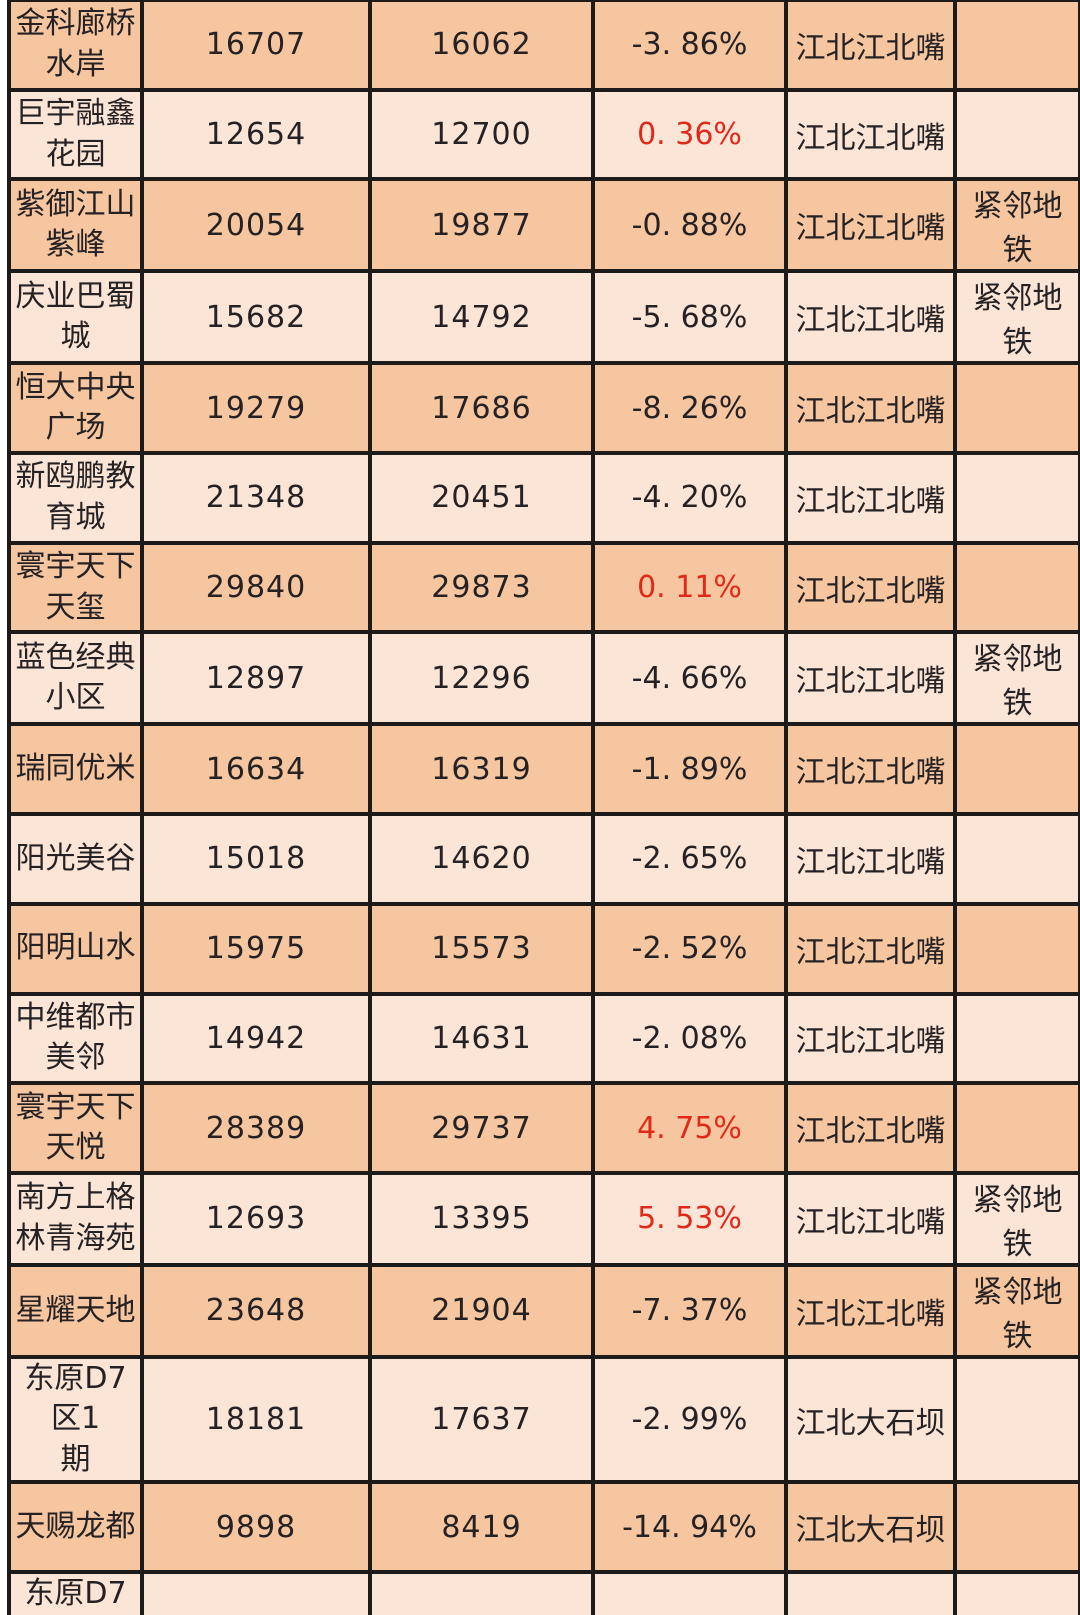 The width and height of the screenshot is (1080, 1615). What do you see at coordinates (481, 769) in the screenshot?
I see `listing-price-curr-cell: 16319` at bounding box center [481, 769].